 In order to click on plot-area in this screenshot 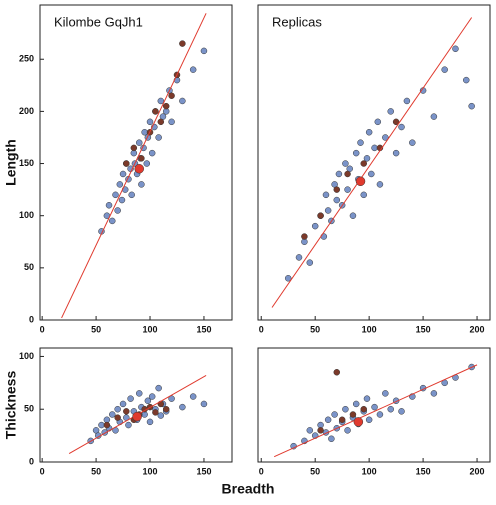, I will do `click(138, 414)`.